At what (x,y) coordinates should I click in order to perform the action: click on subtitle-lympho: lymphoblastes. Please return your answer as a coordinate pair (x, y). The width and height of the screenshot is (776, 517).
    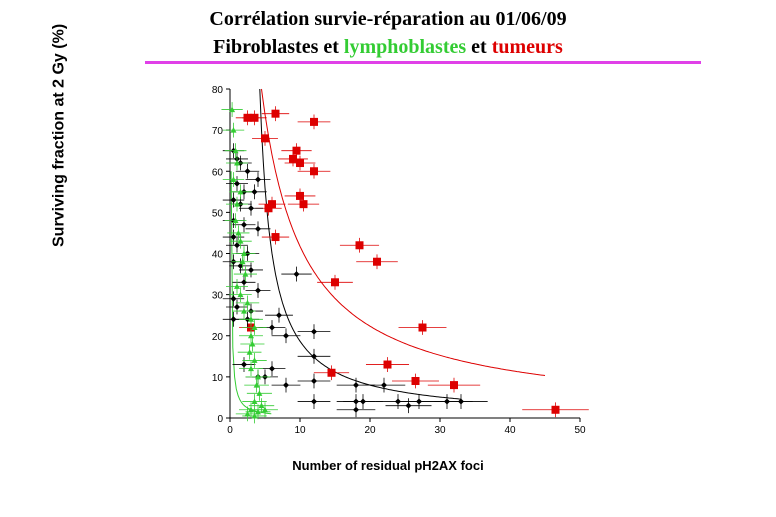
    Looking at the image, I should click on (405, 47).